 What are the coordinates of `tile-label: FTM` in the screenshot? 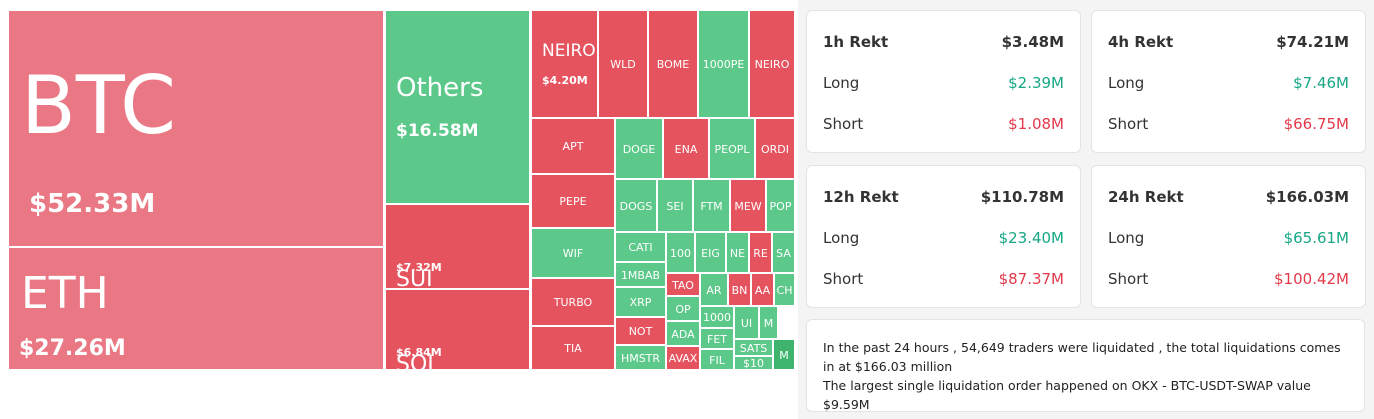 It's located at (711, 206).